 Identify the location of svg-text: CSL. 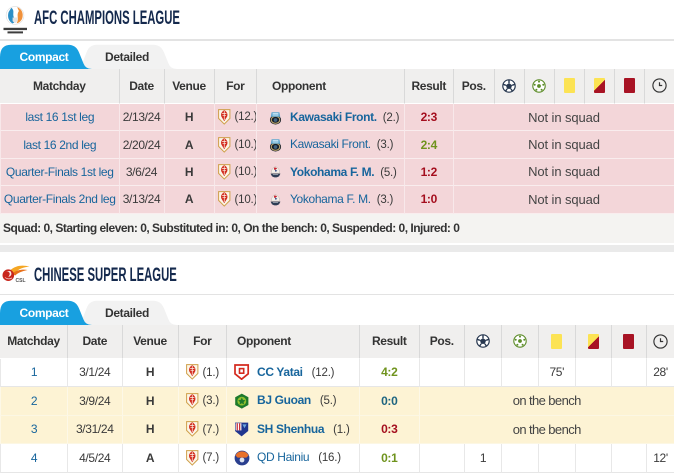
(21, 280).